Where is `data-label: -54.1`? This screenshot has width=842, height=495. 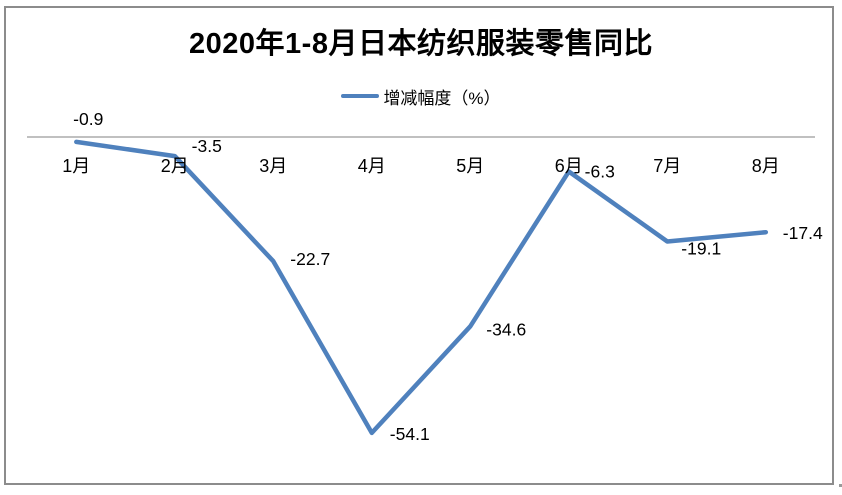
data-label: -54.1 is located at coordinates (410, 434).